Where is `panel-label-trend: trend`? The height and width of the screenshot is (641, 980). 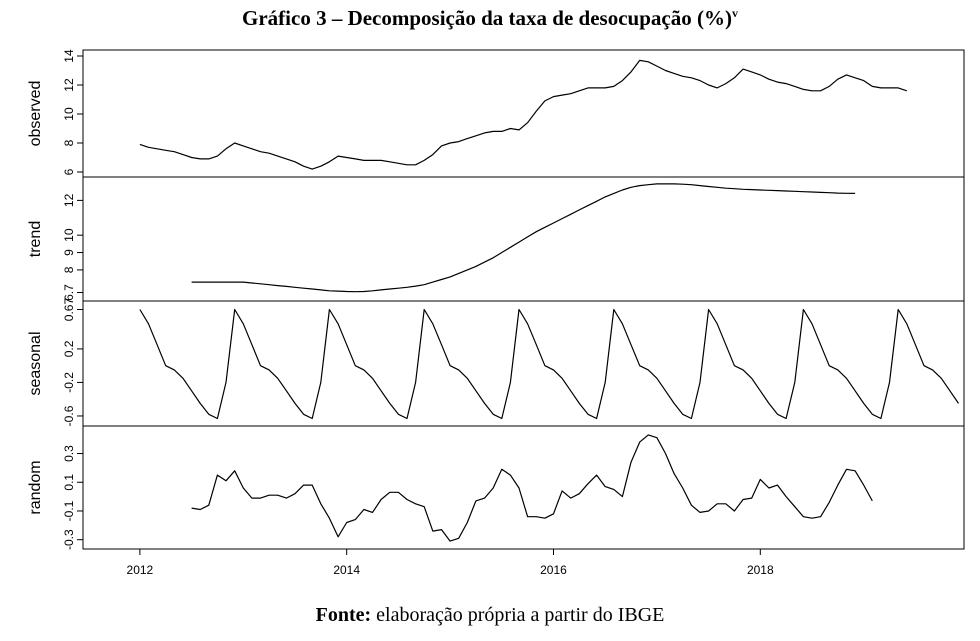 panel-label-trend: trend is located at coordinates (35, 239).